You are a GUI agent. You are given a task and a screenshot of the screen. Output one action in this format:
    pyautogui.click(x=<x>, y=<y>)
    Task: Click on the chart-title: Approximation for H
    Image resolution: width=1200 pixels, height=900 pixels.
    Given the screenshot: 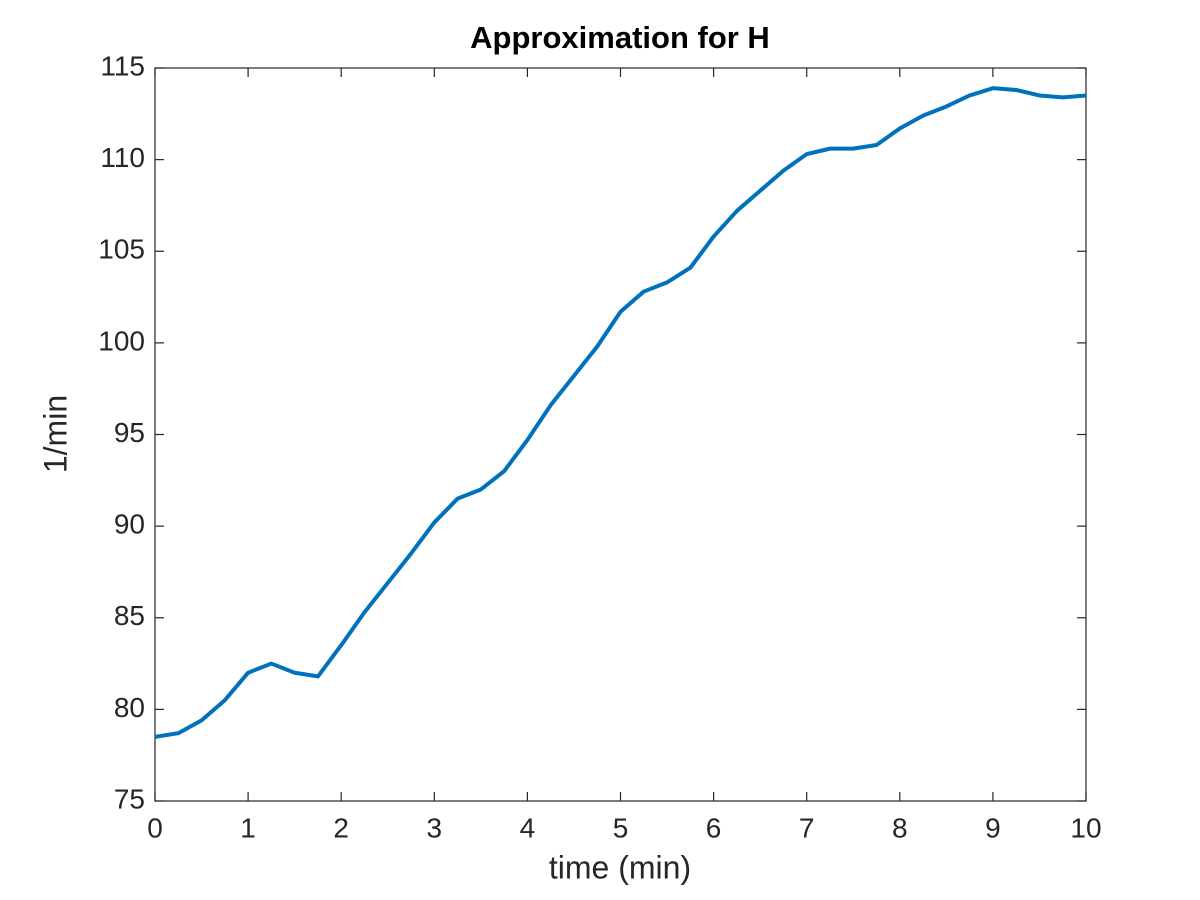 What is the action you would take?
    pyautogui.click(x=620, y=37)
    